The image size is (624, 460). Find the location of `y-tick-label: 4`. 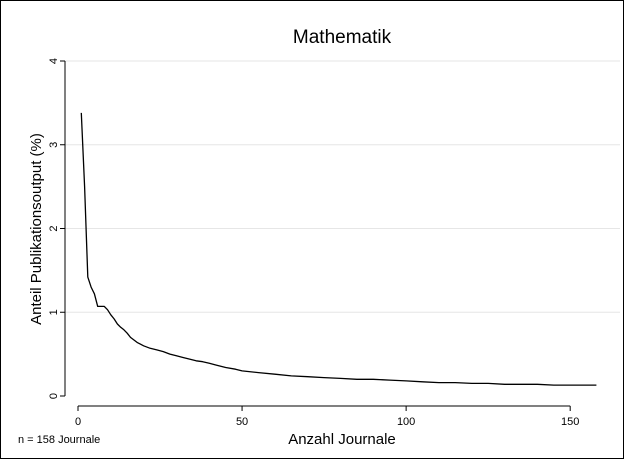

y-tick-label: 4 is located at coordinates (54, 61).